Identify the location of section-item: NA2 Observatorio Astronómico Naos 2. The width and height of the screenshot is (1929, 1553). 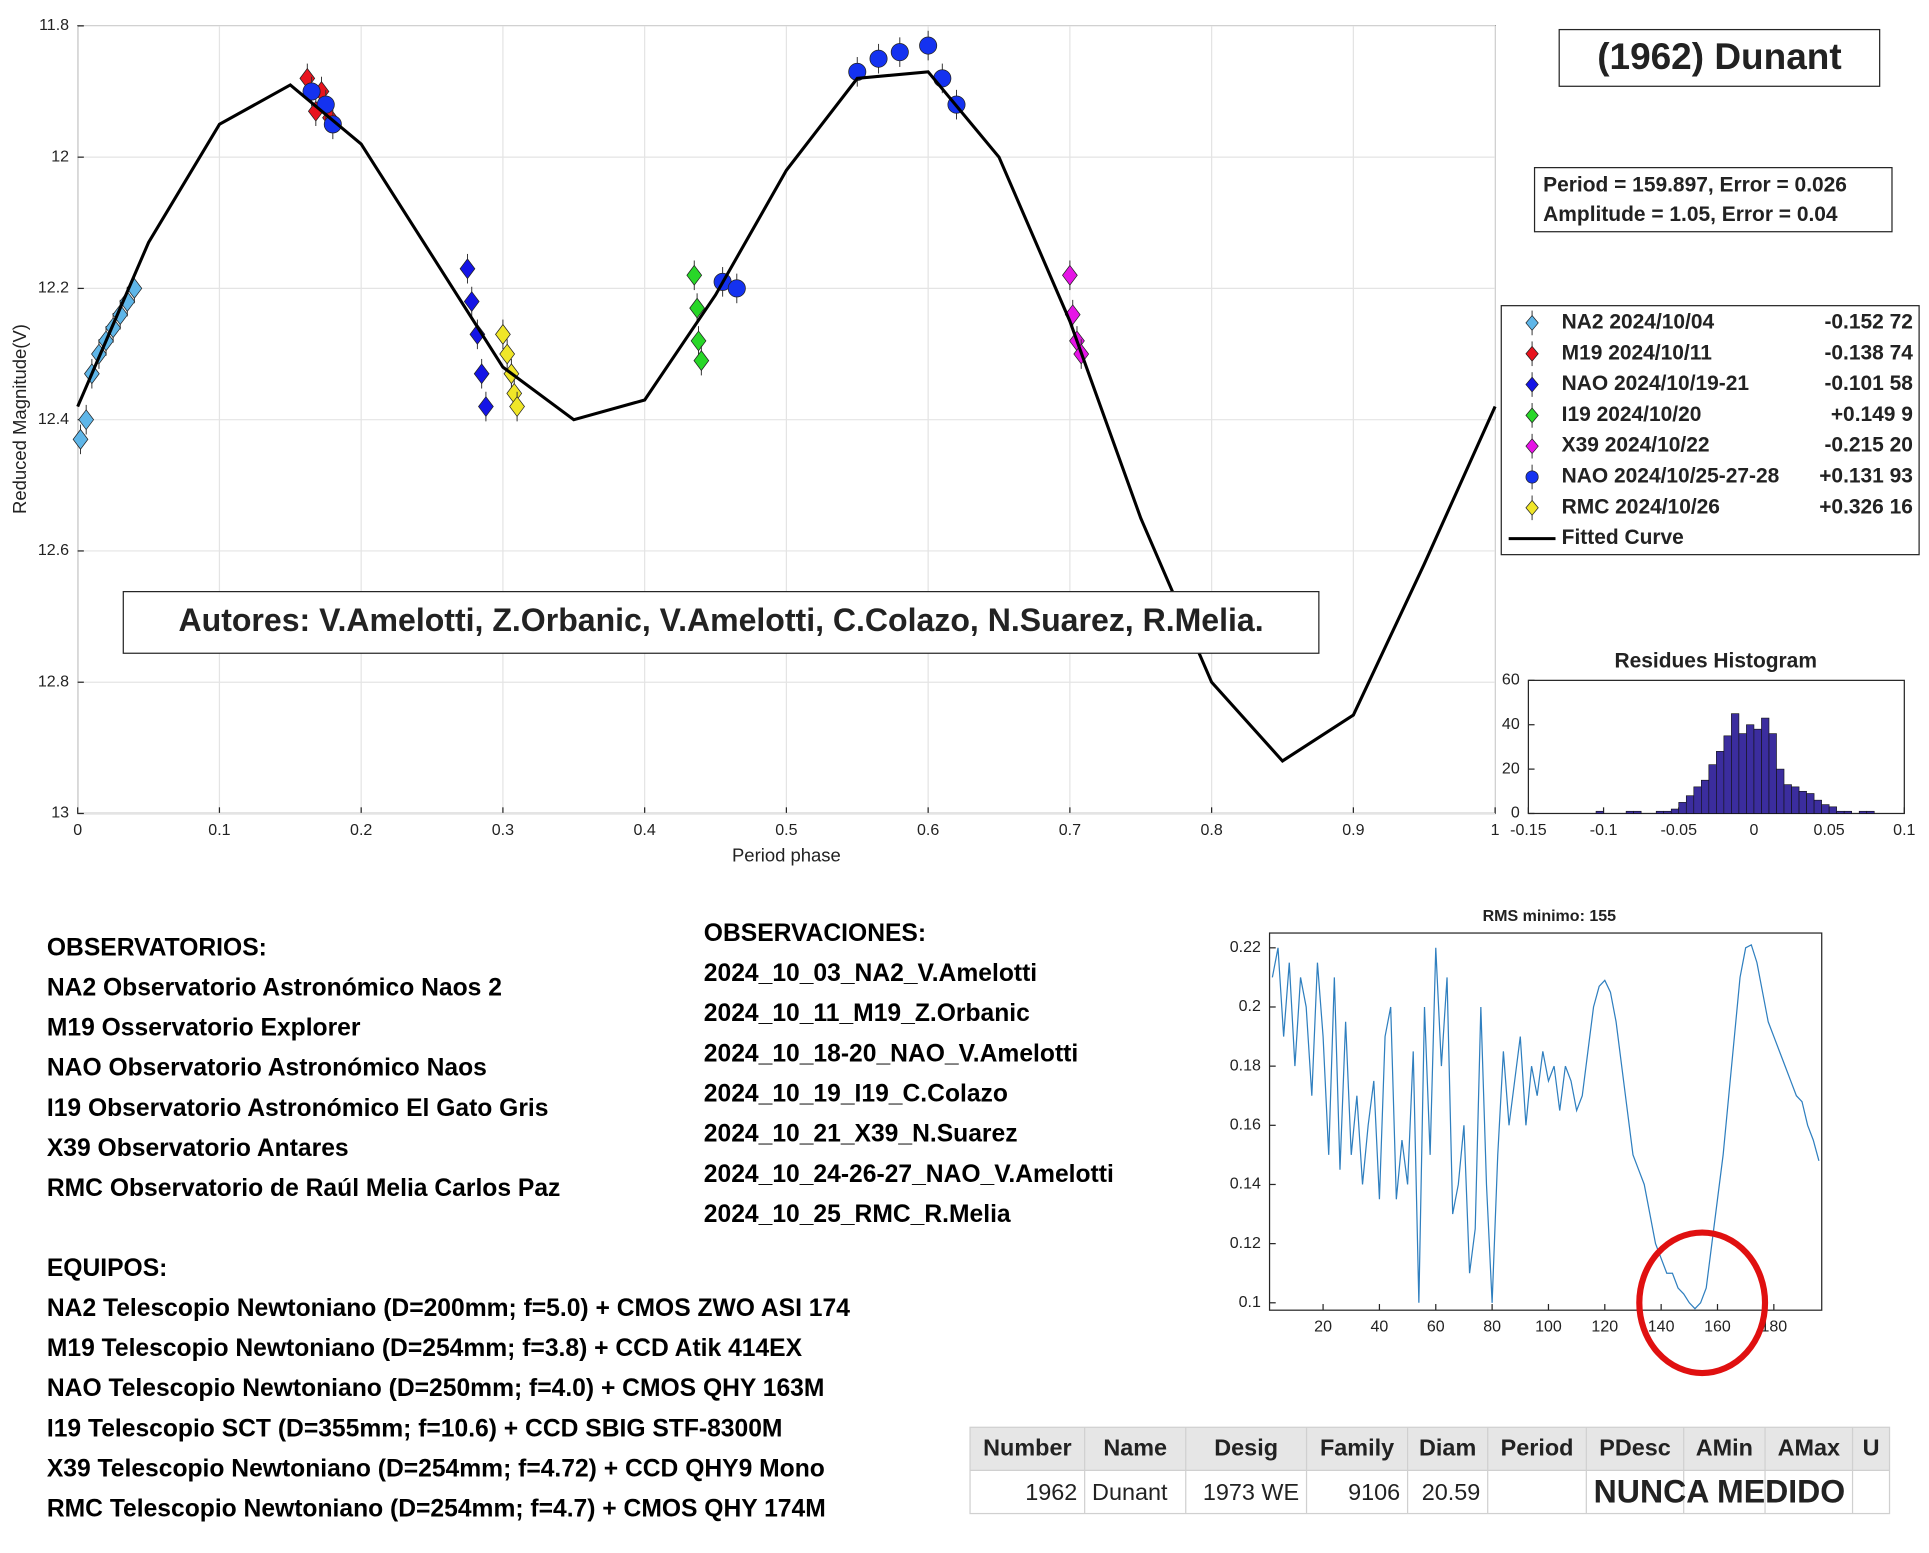
(274, 988).